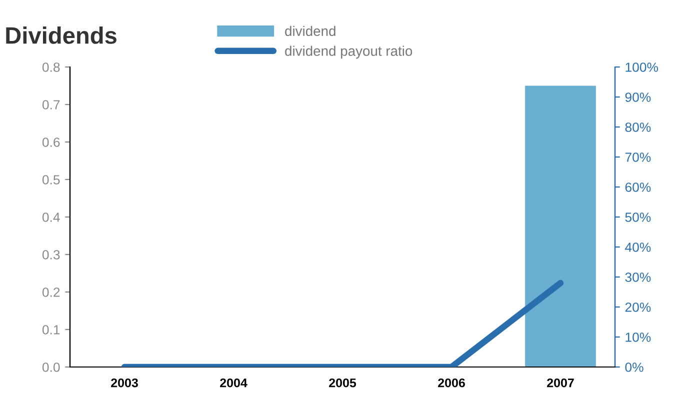 Image resolution: width=673 pixels, height=400 pixels. Describe the element at coordinates (638, 157) in the screenshot. I see `y2-tick-label: 70%` at that location.